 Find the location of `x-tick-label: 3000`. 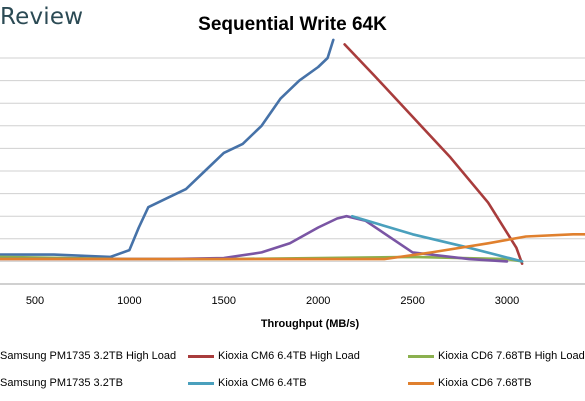

x-tick-label: 3000 is located at coordinates (507, 301).